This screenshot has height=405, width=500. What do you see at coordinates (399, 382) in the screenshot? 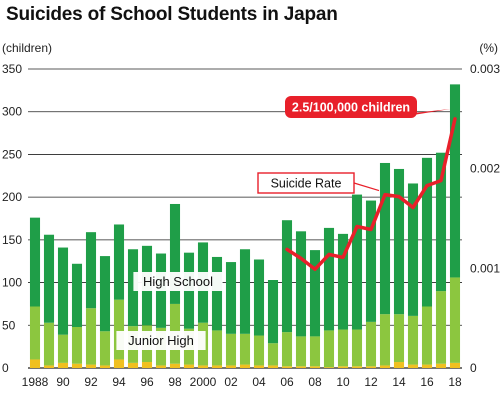
I see `x-tick-label: 14` at bounding box center [399, 382].